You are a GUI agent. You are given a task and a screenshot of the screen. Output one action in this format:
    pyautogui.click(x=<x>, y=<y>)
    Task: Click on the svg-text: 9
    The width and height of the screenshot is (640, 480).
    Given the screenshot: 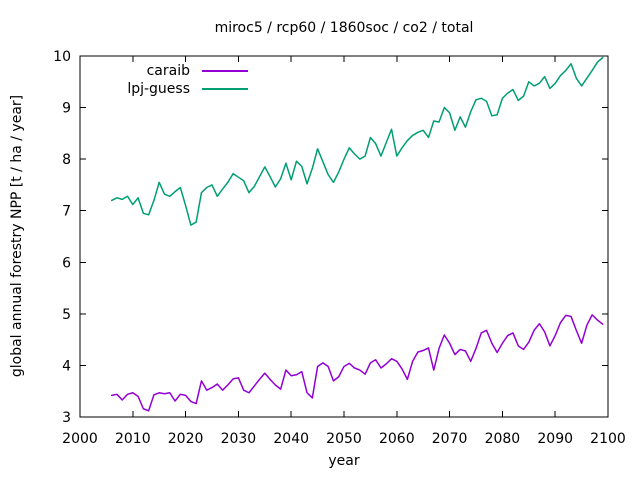 What is the action you would take?
    pyautogui.click(x=66, y=109)
    